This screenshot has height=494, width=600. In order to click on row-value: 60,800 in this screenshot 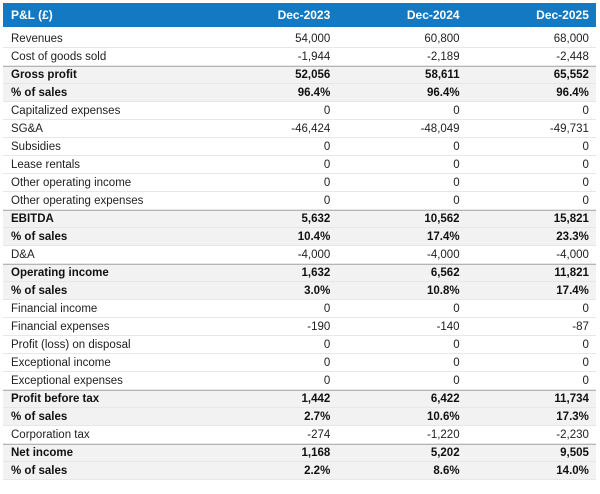, I will do `click(442, 38)`.